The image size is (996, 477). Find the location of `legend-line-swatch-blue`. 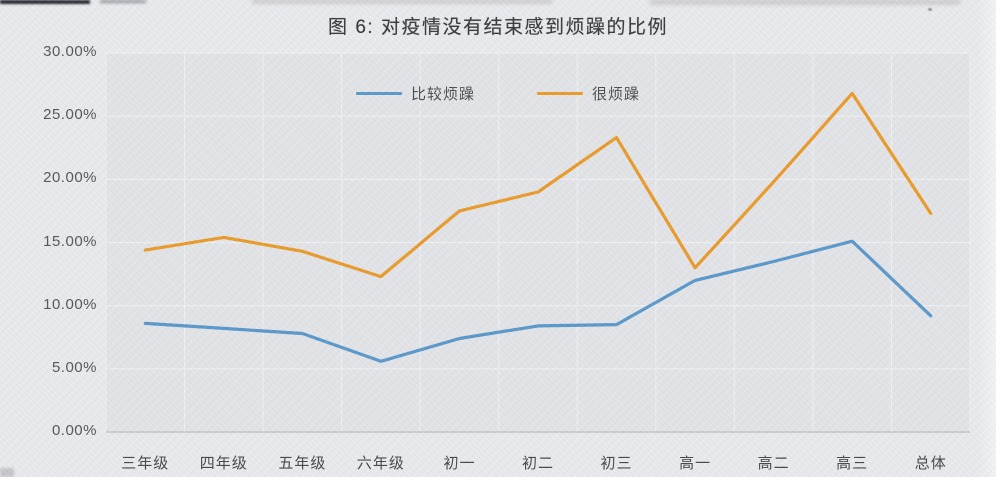

legend-line-swatch-blue is located at coordinates (378, 93).